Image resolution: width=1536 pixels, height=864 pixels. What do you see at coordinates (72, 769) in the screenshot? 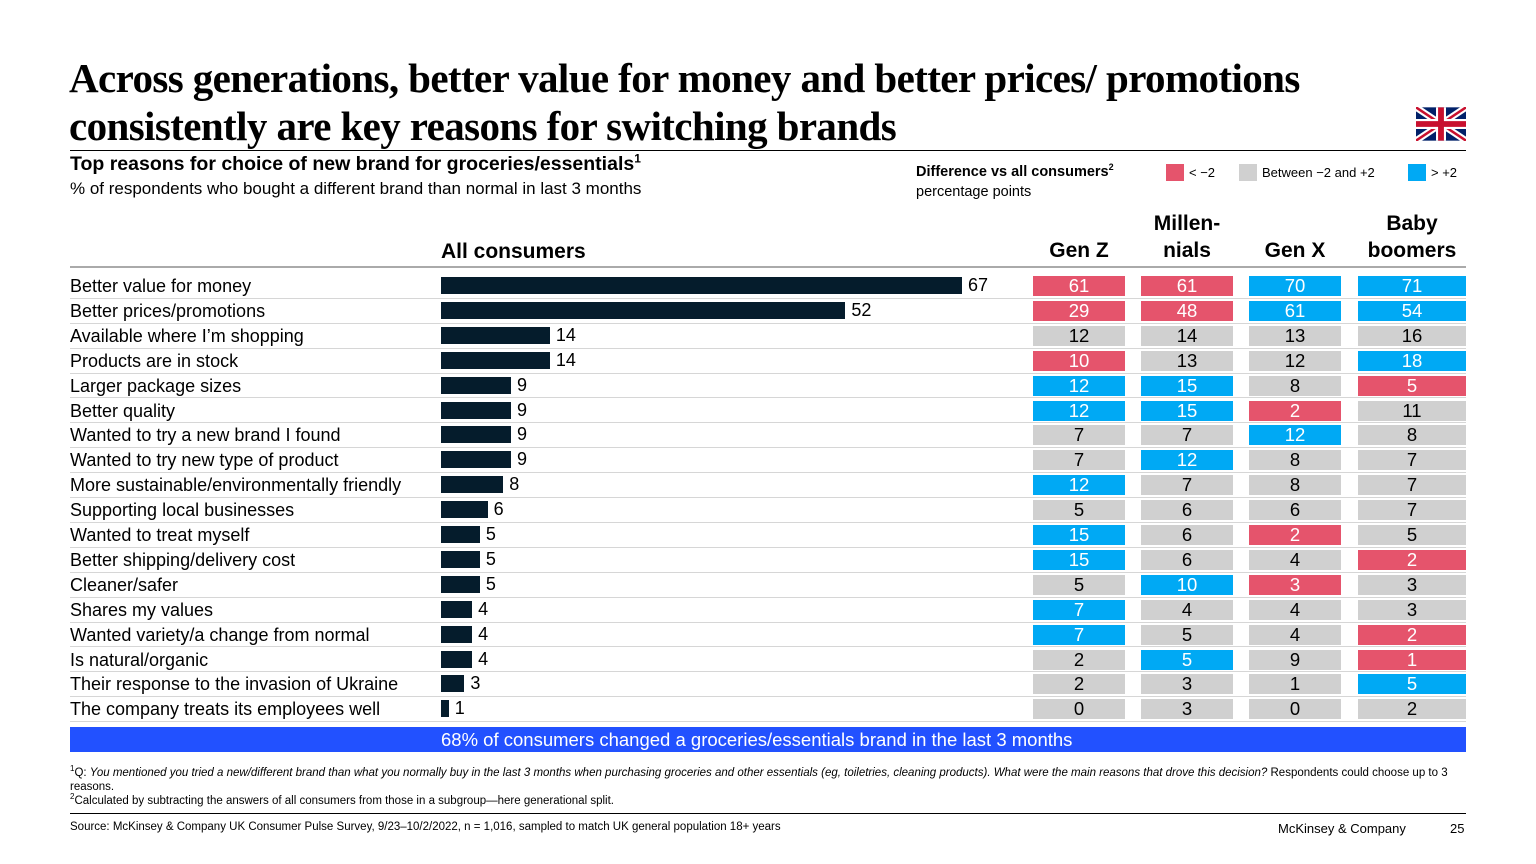
I see `footnote-marker: 1` at bounding box center [72, 769].